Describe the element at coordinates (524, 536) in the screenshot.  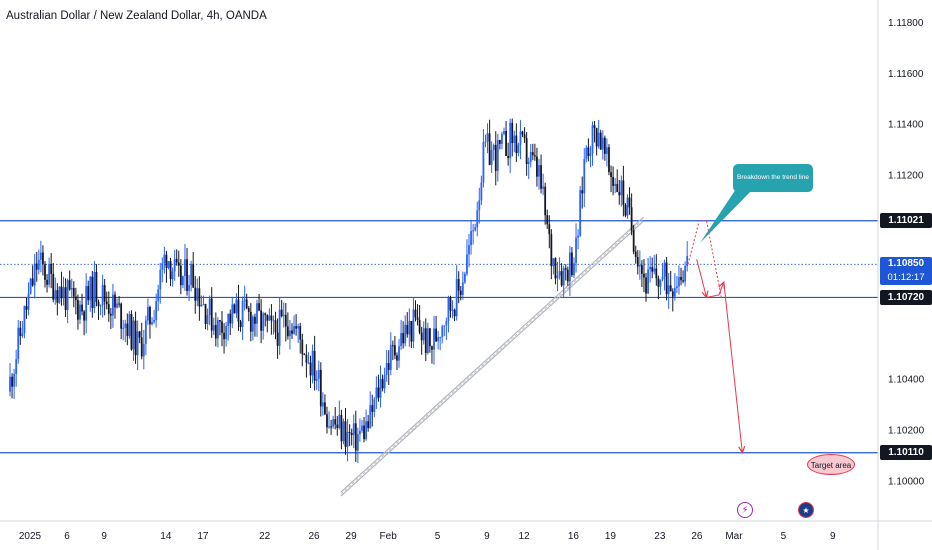
I see `x-tick-label: 12` at that location.